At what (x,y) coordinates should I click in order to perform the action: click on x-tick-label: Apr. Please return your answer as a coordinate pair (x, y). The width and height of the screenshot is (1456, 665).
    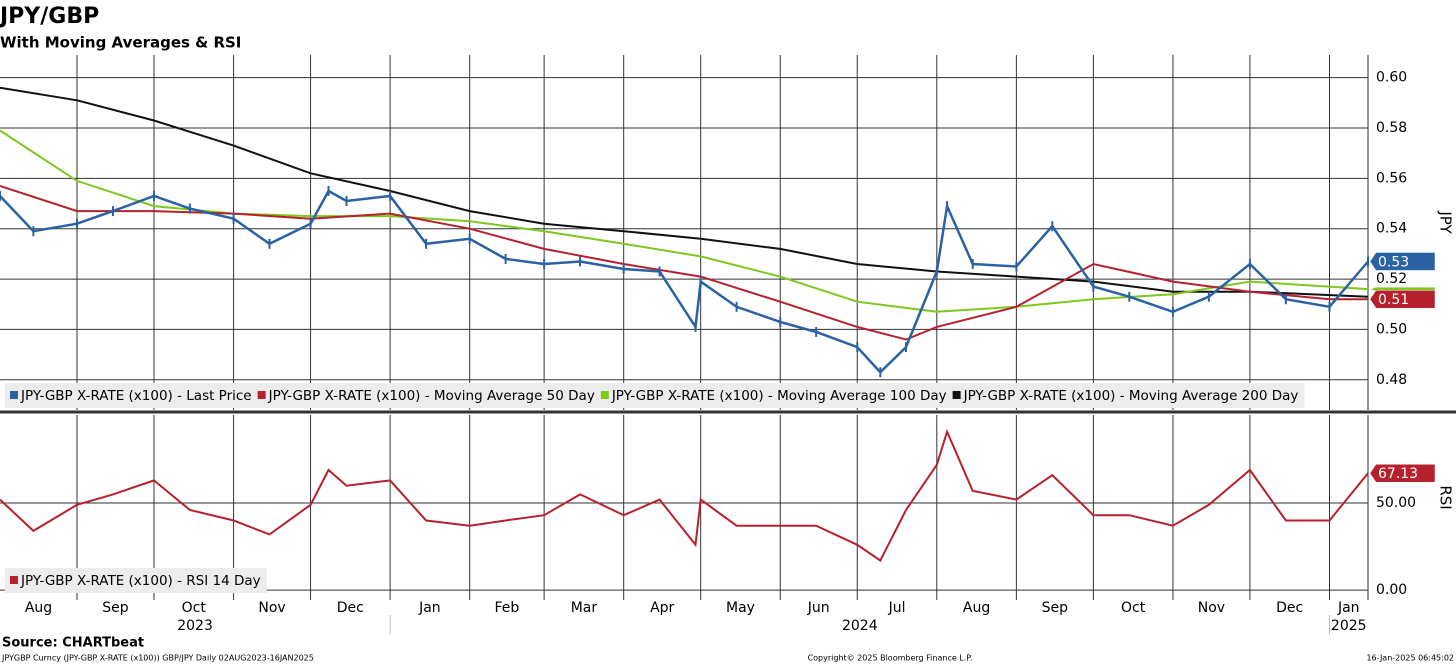
    Looking at the image, I should click on (662, 608).